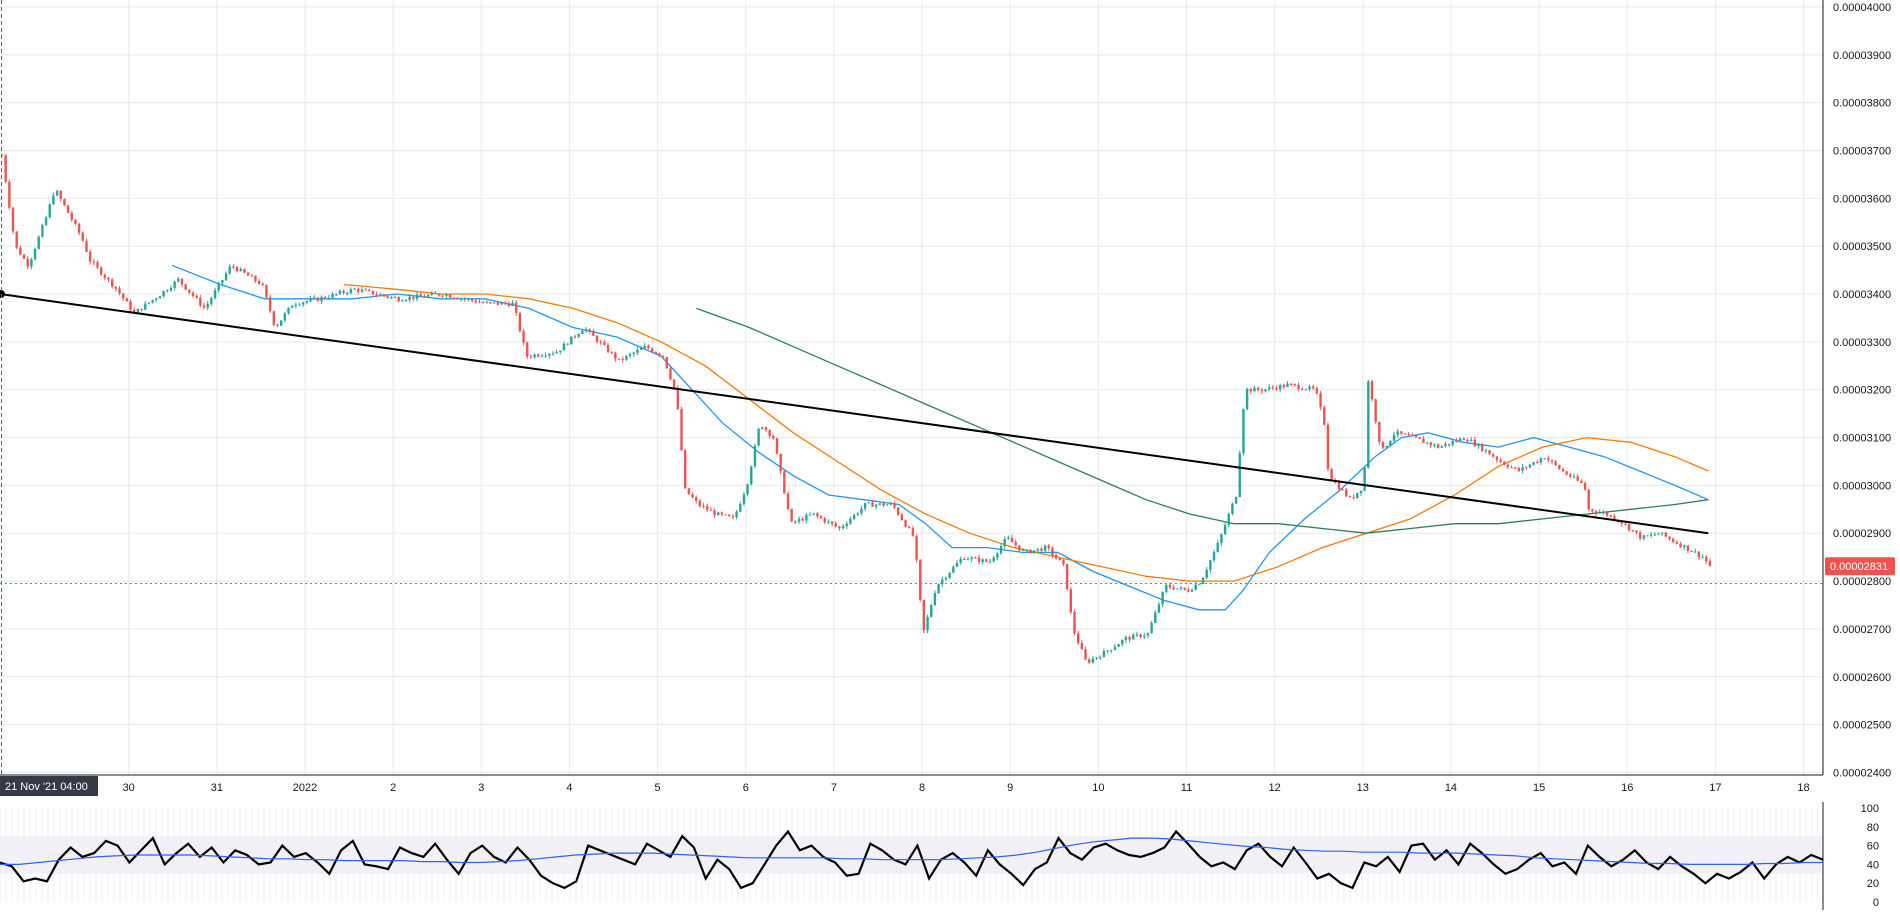 This screenshot has height=913, width=1900. What do you see at coordinates (1862, 247) in the screenshot?
I see `price-tick-label: 0.00003500` at bounding box center [1862, 247].